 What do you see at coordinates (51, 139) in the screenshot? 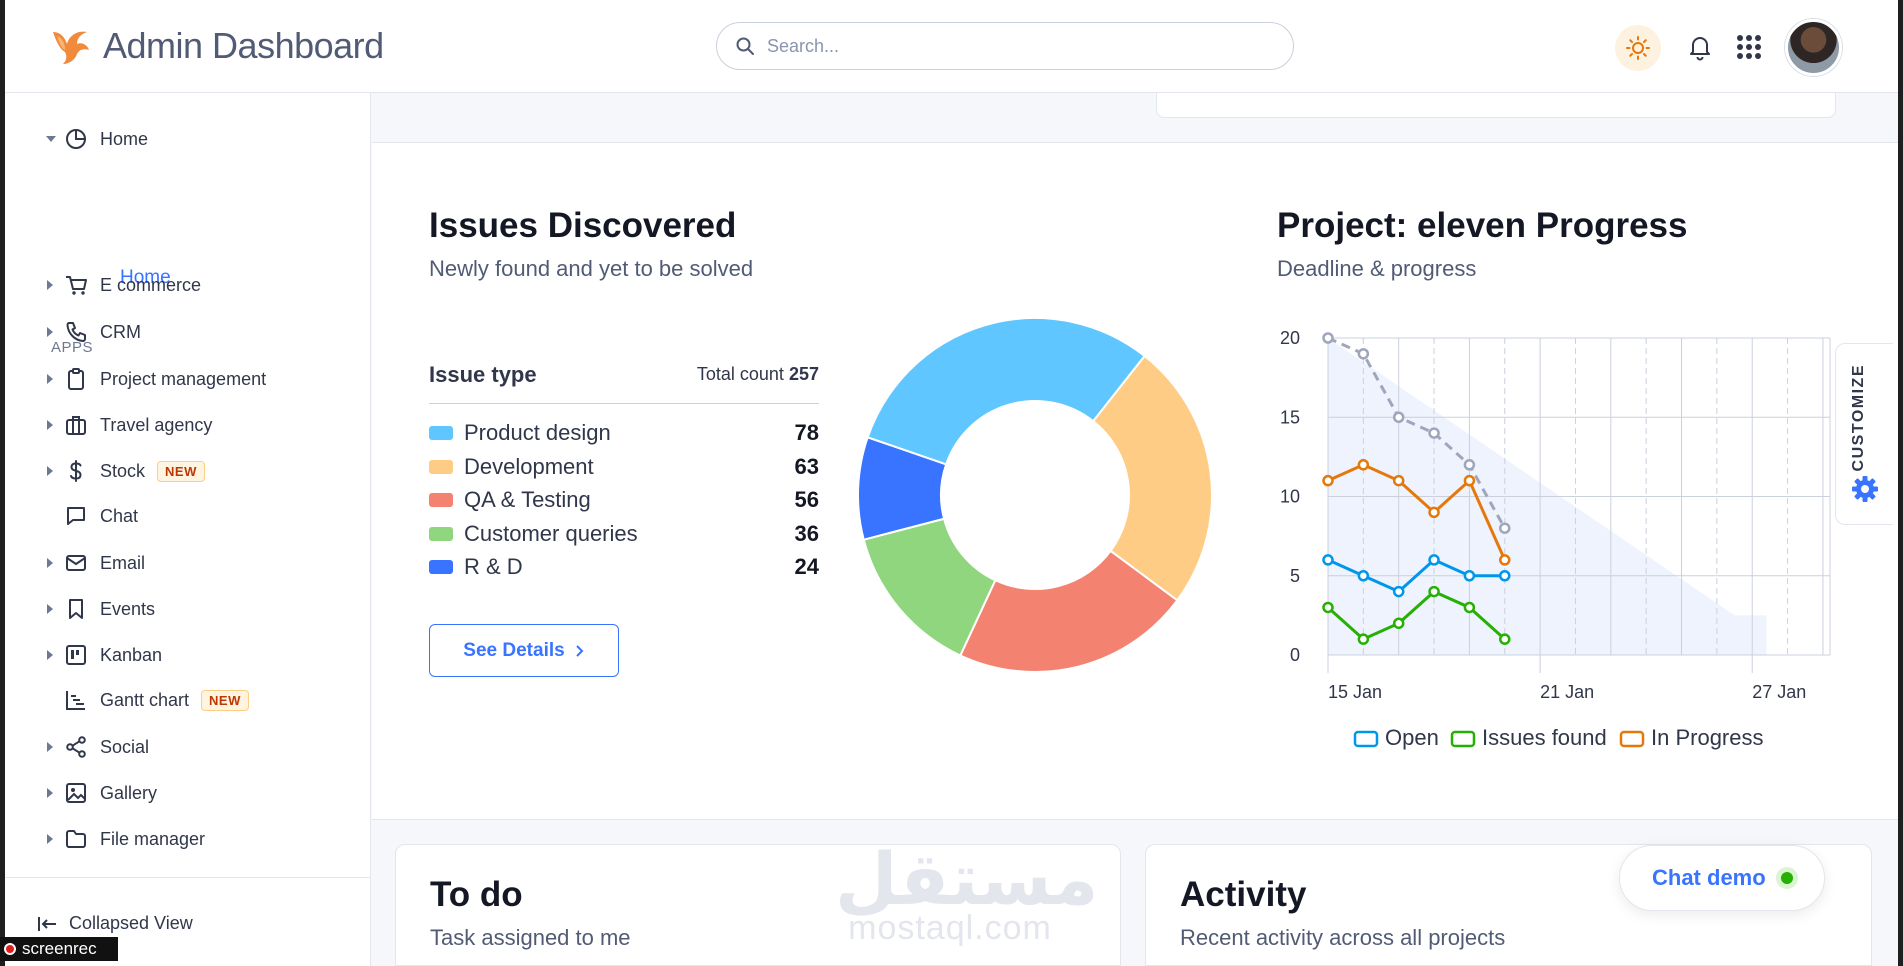
I see `chevron-down-icon` at bounding box center [51, 139].